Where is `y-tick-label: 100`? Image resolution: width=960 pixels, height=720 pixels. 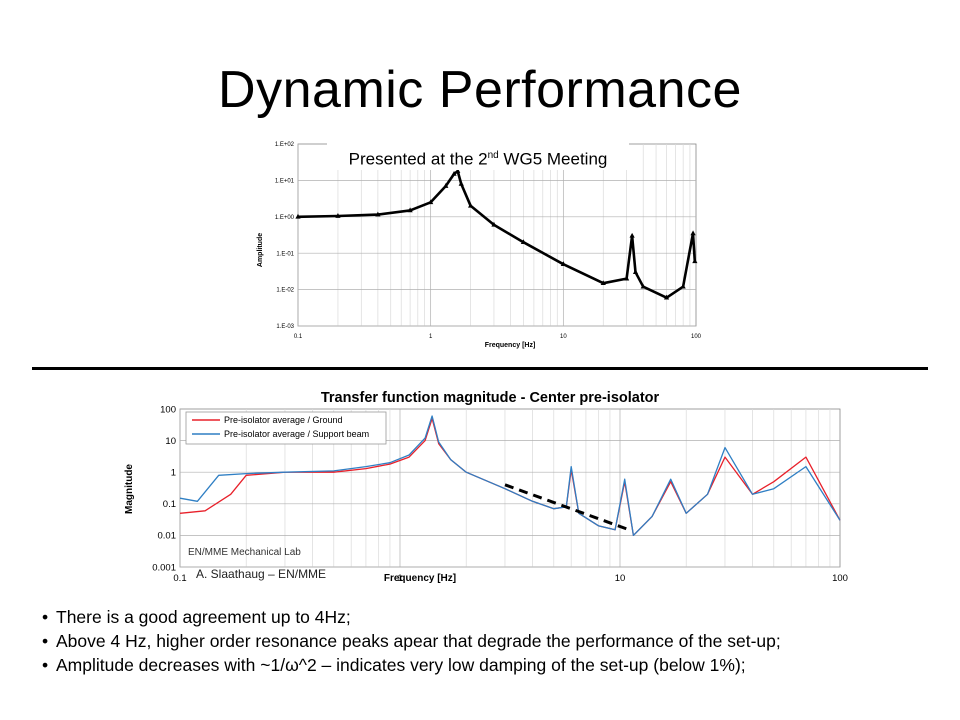 y-tick-label: 100 is located at coordinates (168, 409).